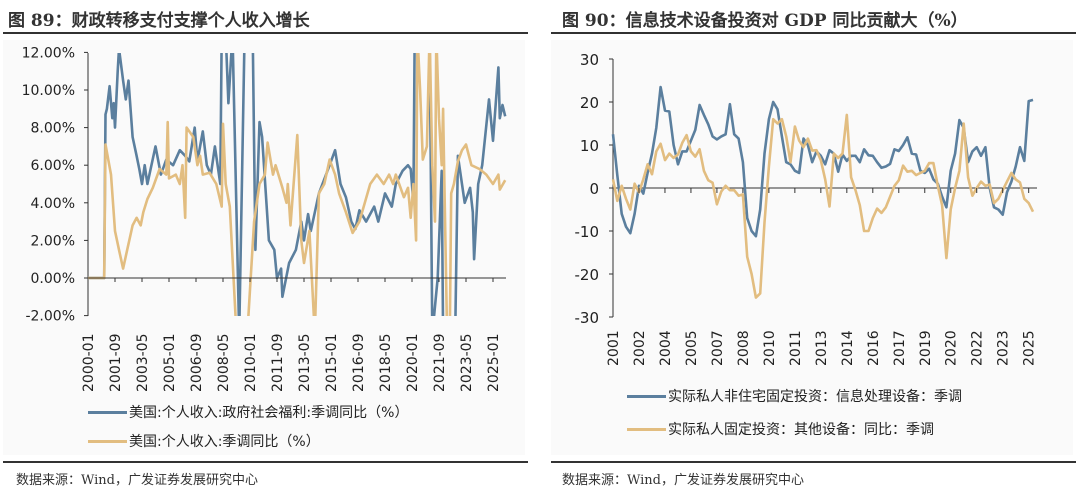  What do you see at coordinates (48, 53) in the screenshot?
I see `y-tick-label: 12.00%` at bounding box center [48, 53].